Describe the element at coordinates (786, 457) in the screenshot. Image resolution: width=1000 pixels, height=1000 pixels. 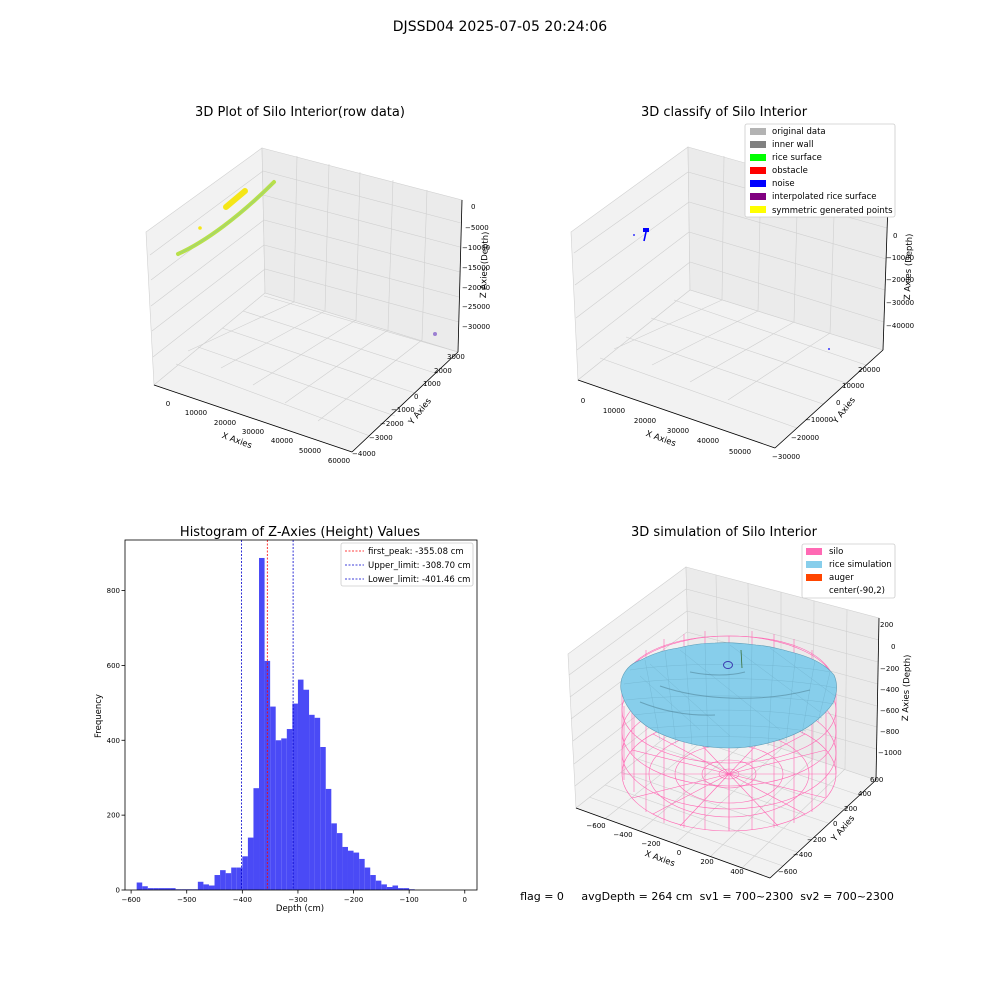
I see `y-tick-label: −30000` at that location.